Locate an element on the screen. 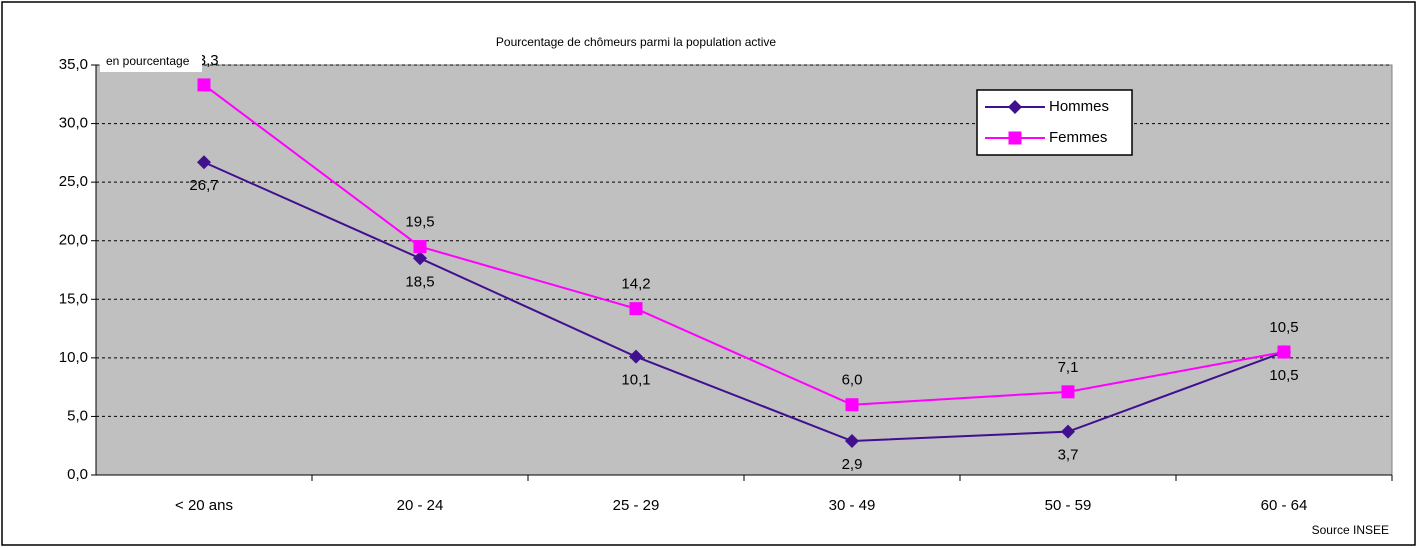  legend-label: Femmes is located at coordinates (1078, 137).